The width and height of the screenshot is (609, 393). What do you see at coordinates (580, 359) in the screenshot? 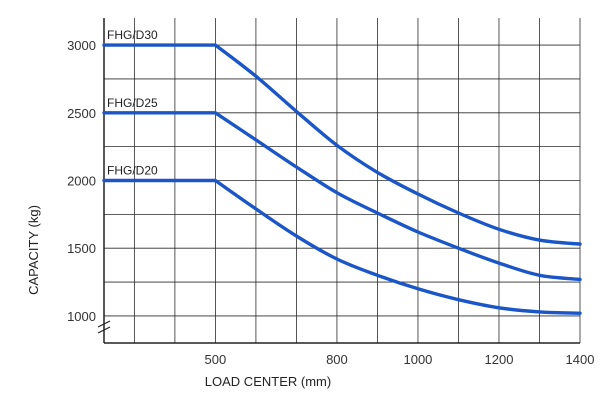
I see `x-tick-label: 1400` at bounding box center [580, 359].